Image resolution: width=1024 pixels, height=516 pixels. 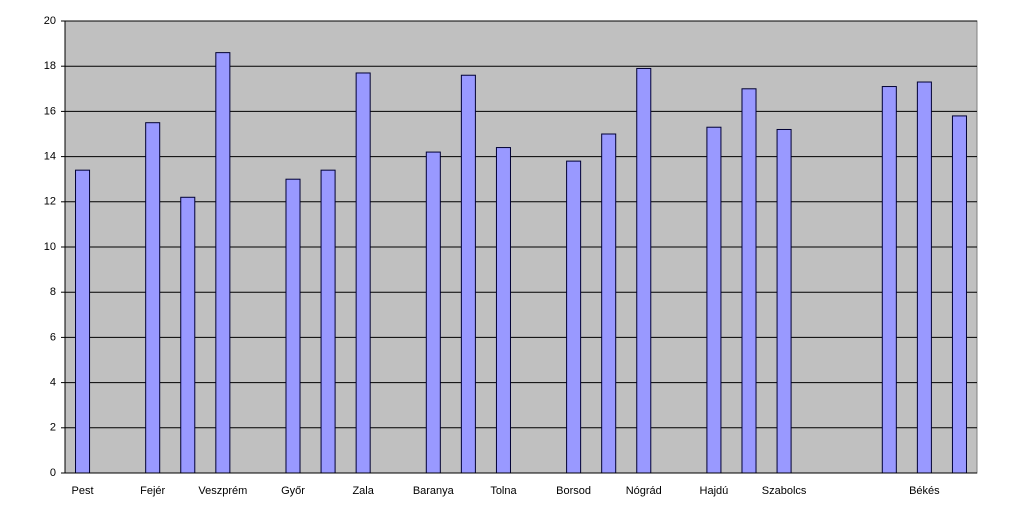 What do you see at coordinates (363, 491) in the screenshot?
I see `x-tick-label: Zala` at bounding box center [363, 491].